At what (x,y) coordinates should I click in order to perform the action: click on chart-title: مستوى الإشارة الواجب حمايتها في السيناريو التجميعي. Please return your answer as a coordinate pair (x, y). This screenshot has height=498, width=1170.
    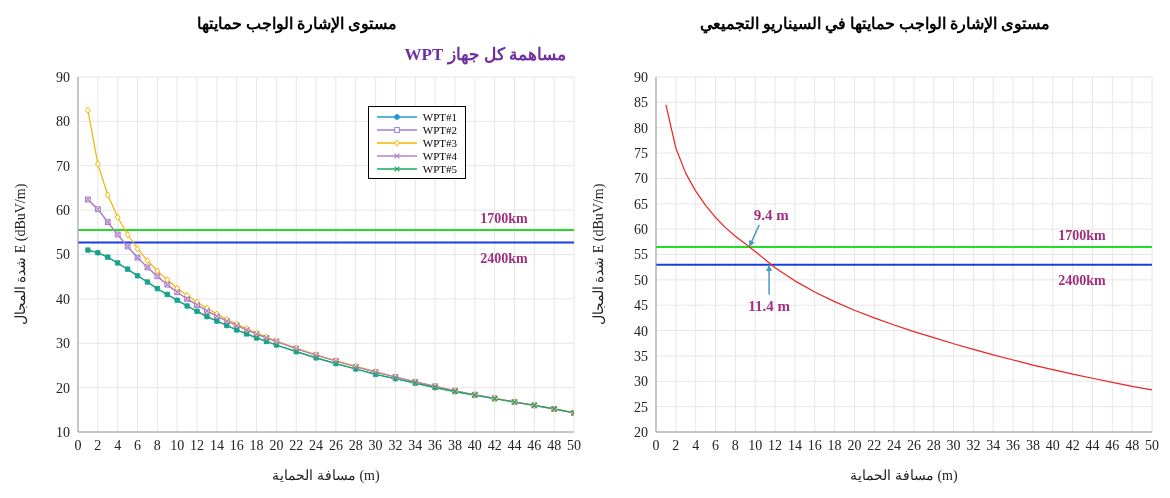
    Looking at the image, I should click on (875, 25).